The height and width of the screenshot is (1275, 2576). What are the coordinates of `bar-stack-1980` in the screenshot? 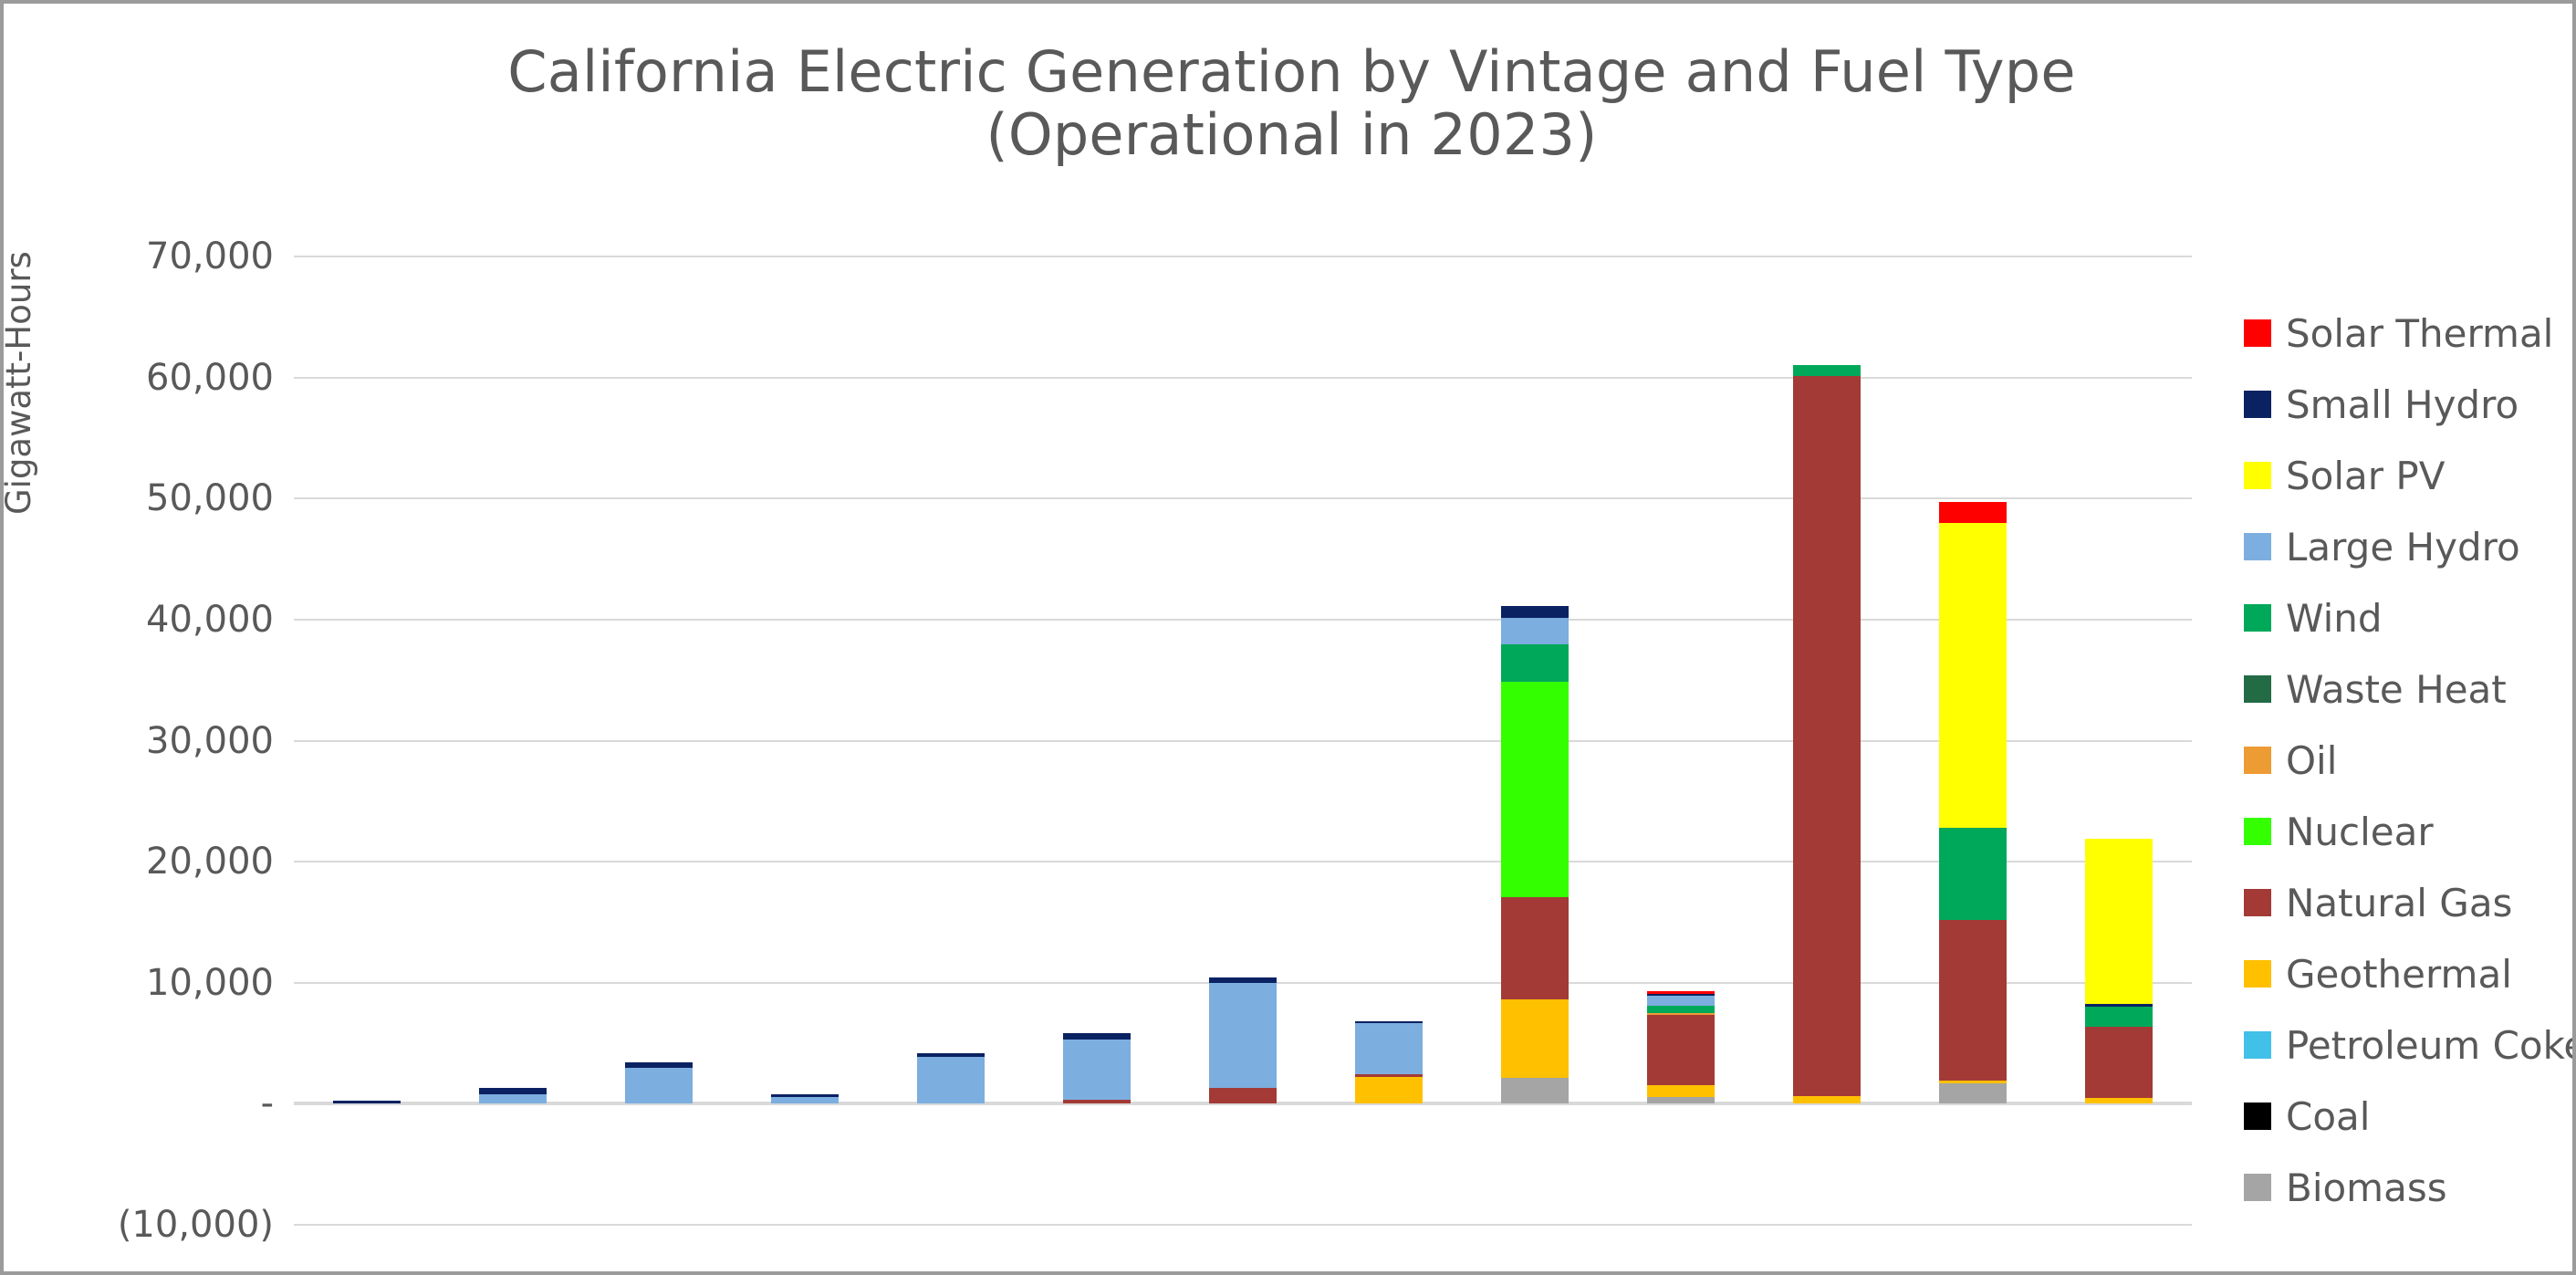 It's located at (1535, 740).